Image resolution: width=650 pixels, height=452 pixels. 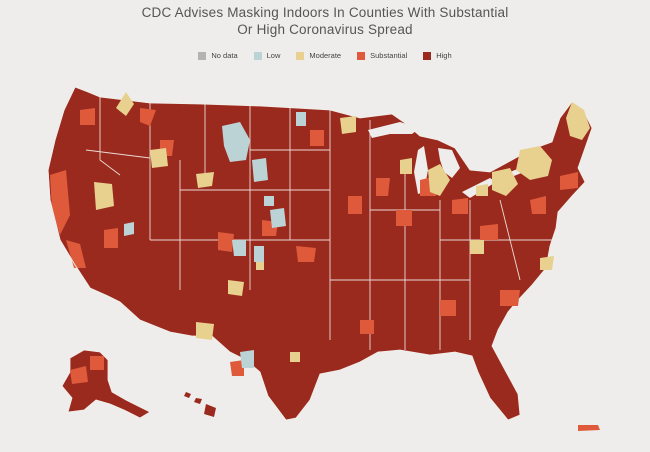 What do you see at coordinates (444, 55) in the screenshot?
I see `legend-label-high: High` at bounding box center [444, 55].